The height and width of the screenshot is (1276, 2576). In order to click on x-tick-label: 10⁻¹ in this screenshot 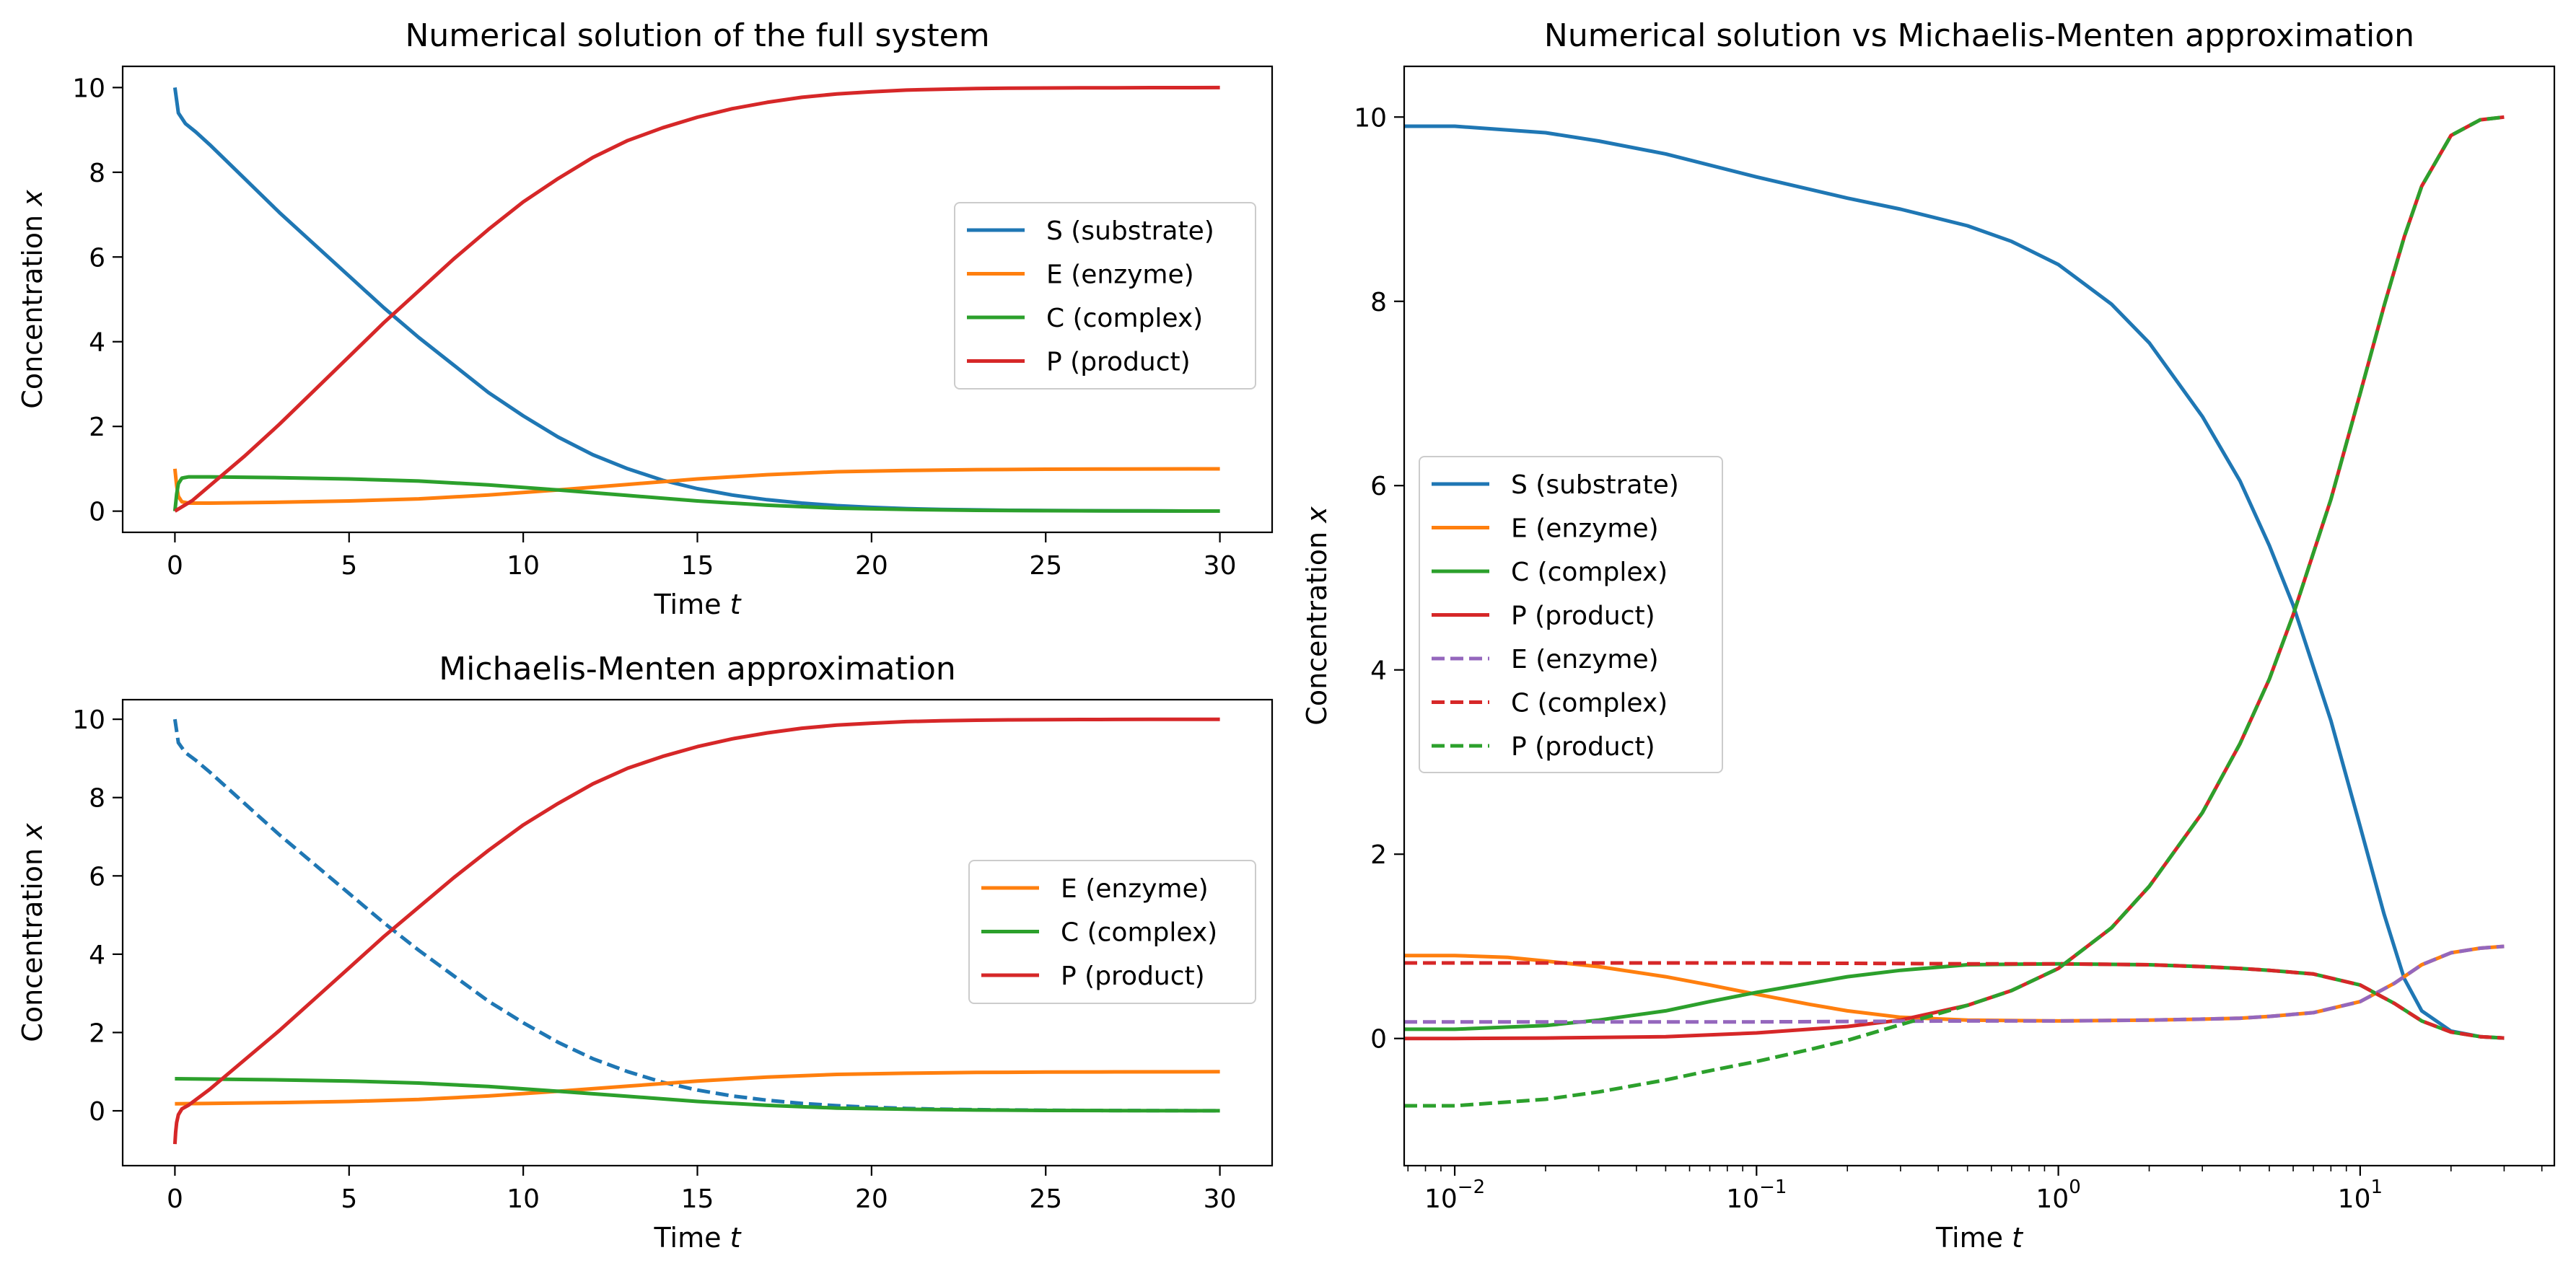, I will do `click(1756, 1195)`.